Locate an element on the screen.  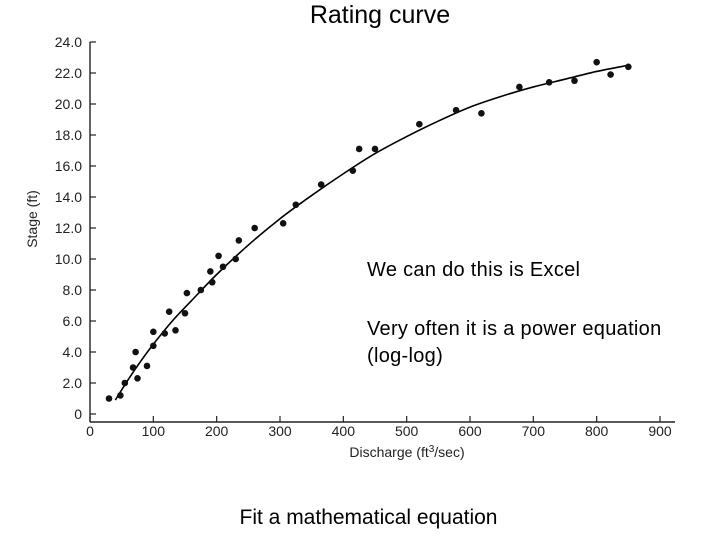
y-tick-label: 12.0 is located at coordinates (68, 228).